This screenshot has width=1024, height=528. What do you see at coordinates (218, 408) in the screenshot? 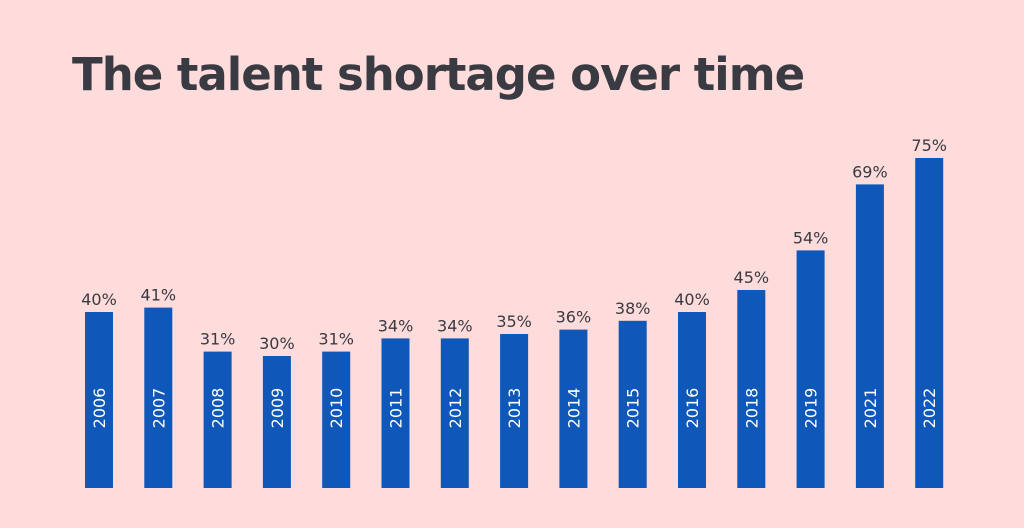
I see `category-label-2008: 2008` at bounding box center [218, 408].